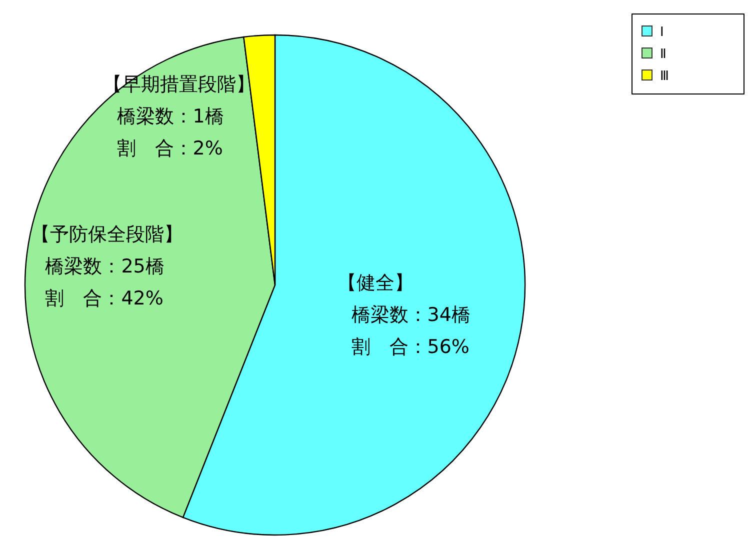  I want to click on text: 橋梁数：25橋, so click(104, 267).